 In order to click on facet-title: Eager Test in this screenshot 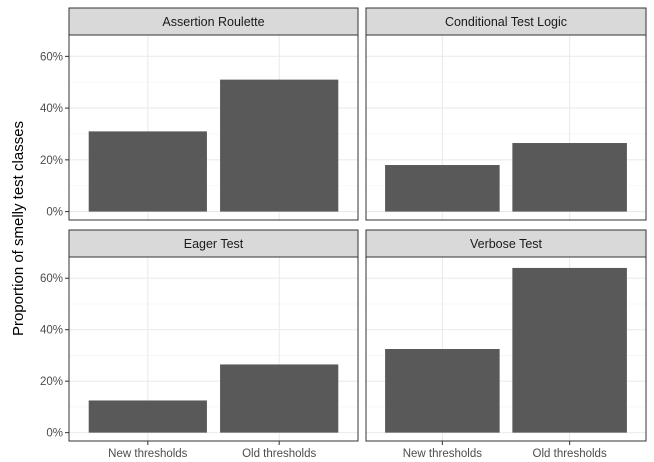, I will do `click(214, 244)`.